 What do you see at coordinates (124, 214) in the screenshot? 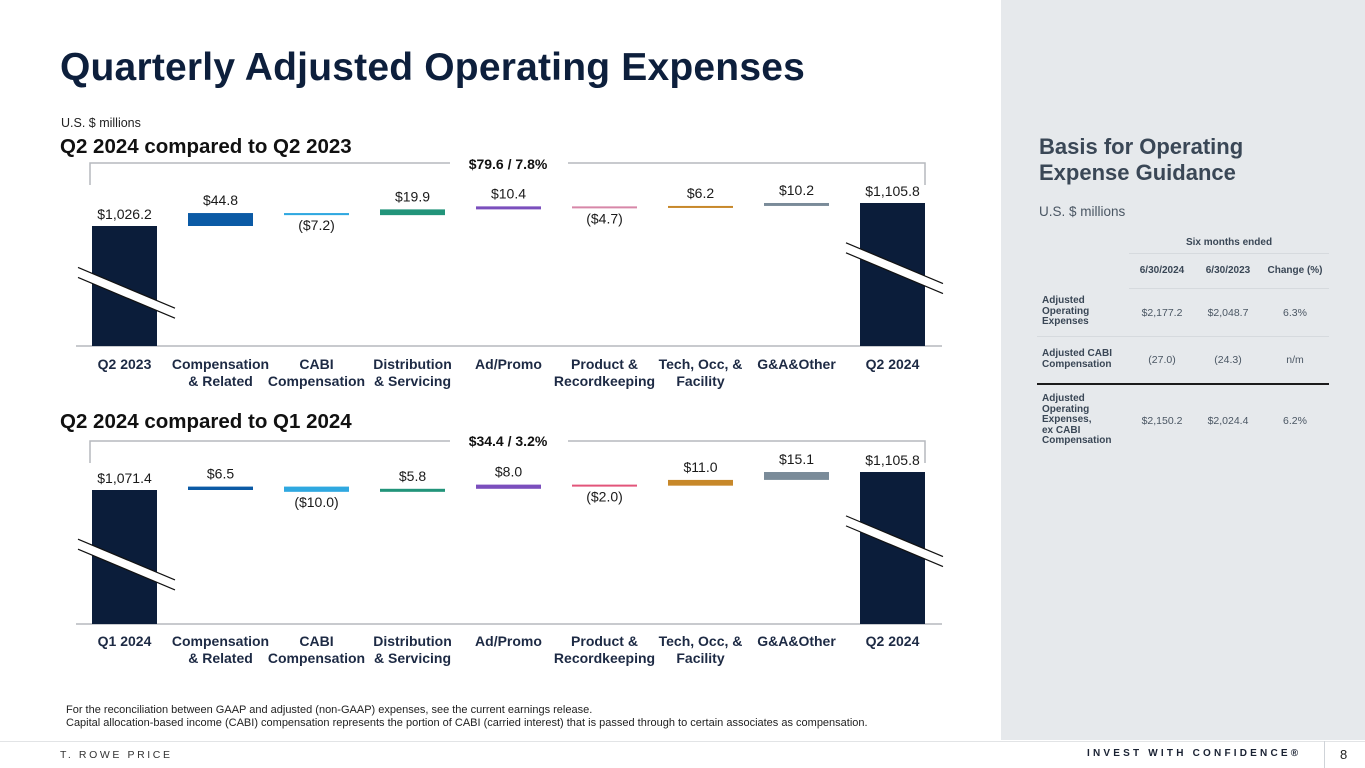
I see `data-label: $1,026.2` at bounding box center [124, 214].